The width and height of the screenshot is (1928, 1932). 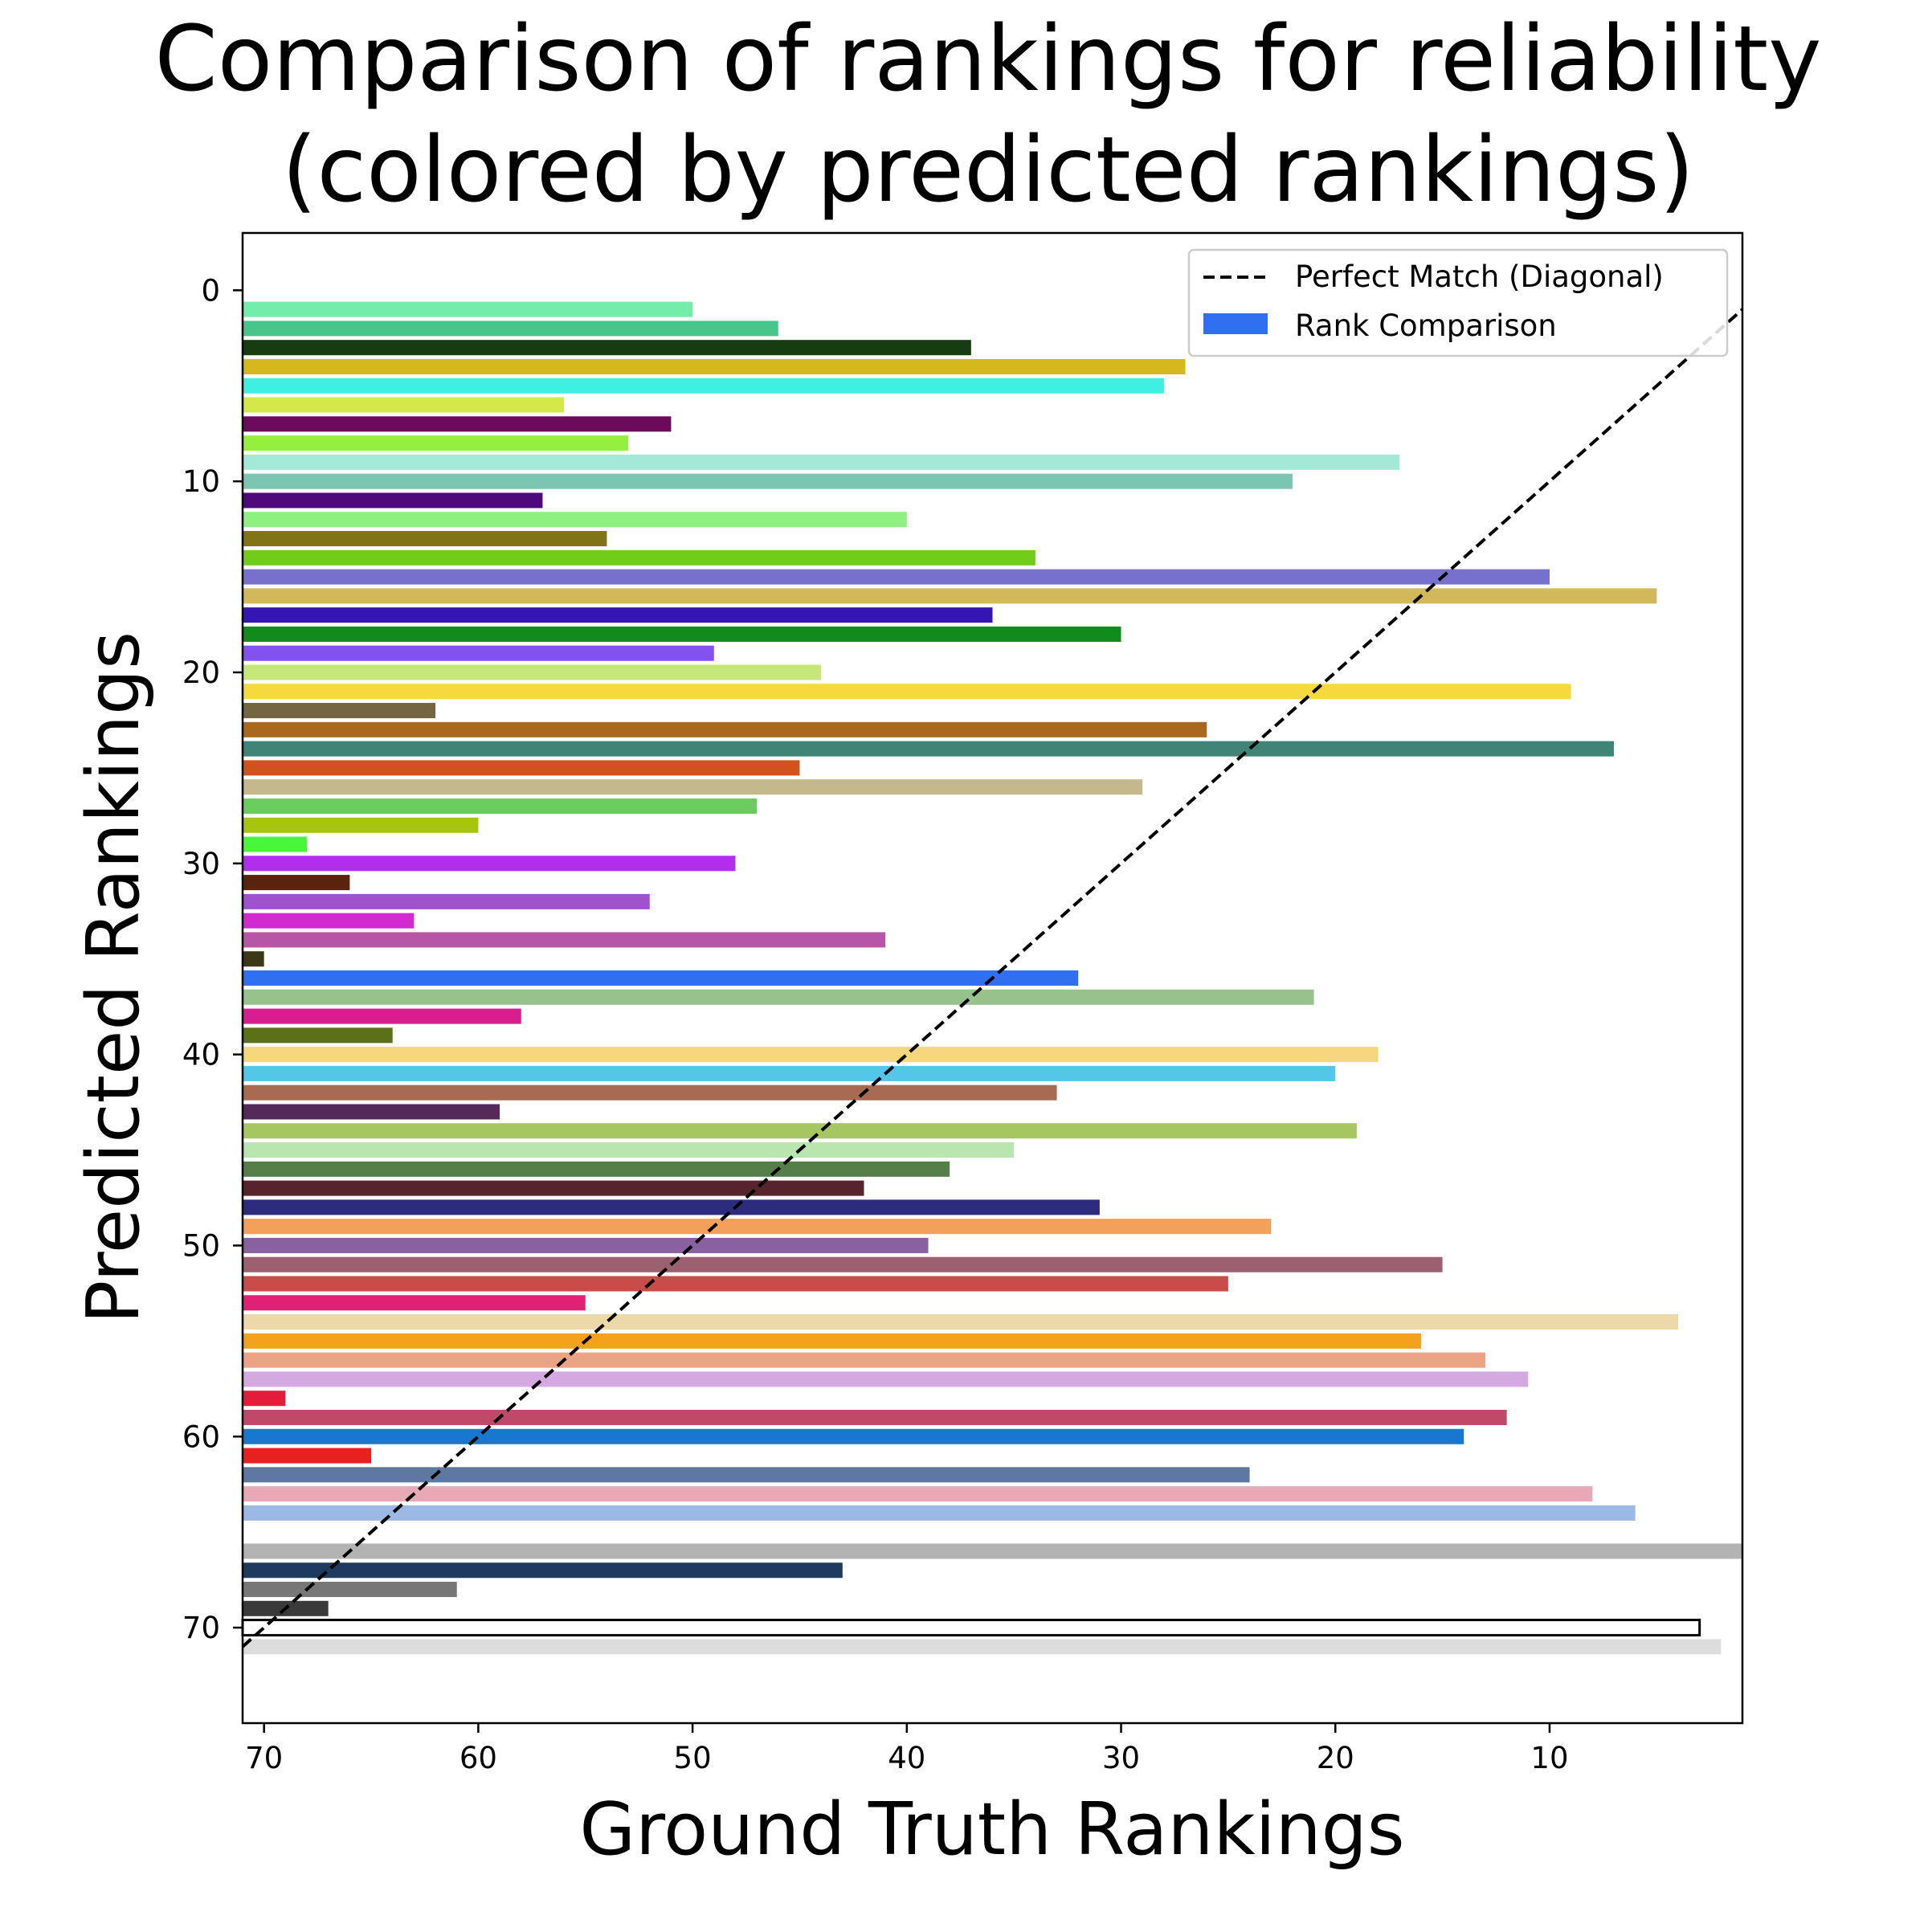 What do you see at coordinates (991, 1829) in the screenshot?
I see `x-axis-label: Ground Truth Rankings` at bounding box center [991, 1829].